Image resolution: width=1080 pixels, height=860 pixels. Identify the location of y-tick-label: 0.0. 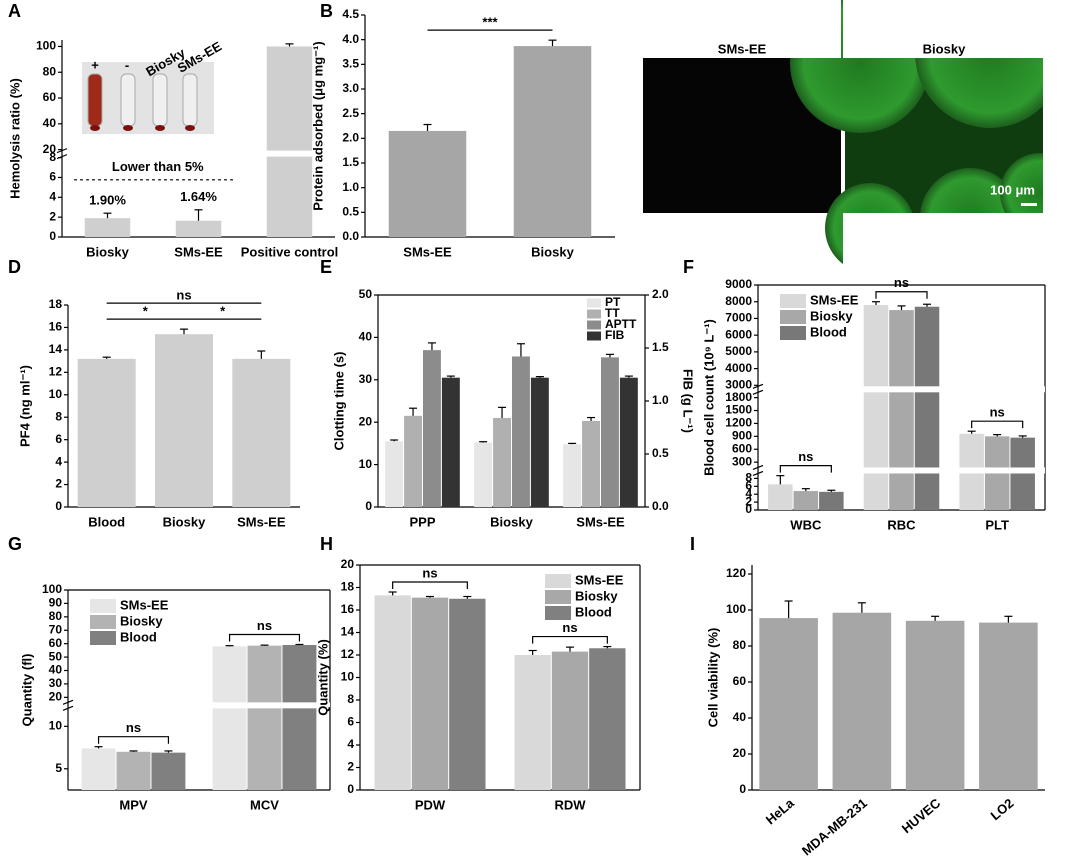
(350, 236).